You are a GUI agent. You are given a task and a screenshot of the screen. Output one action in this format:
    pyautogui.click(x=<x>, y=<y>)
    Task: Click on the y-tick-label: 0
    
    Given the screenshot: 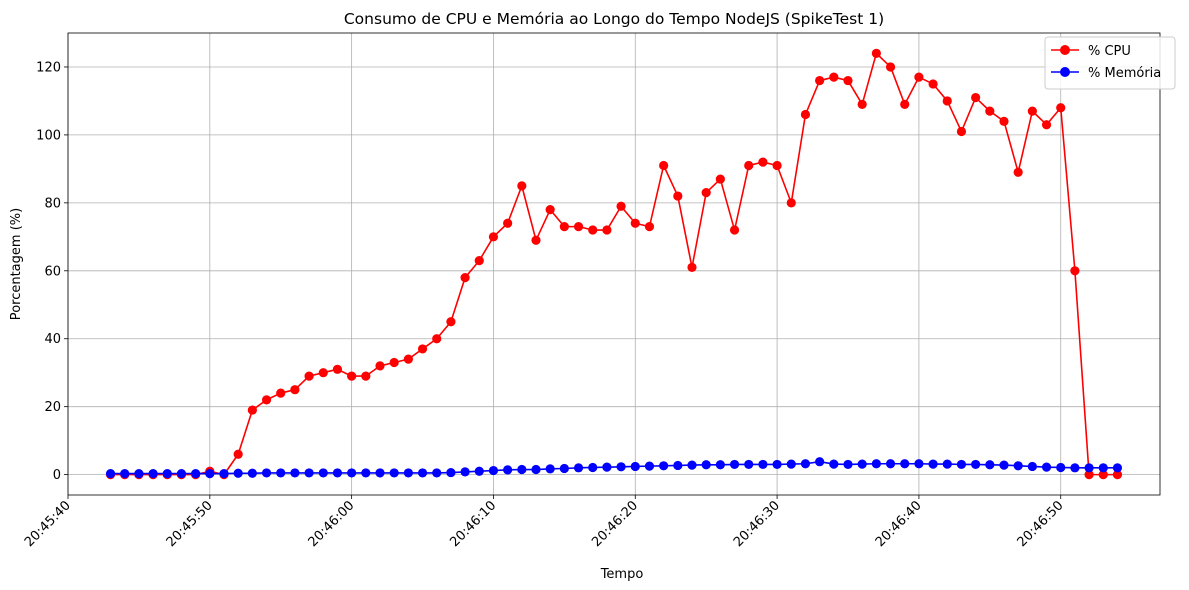 What is the action you would take?
    pyautogui.click(x=57, y=475)
    